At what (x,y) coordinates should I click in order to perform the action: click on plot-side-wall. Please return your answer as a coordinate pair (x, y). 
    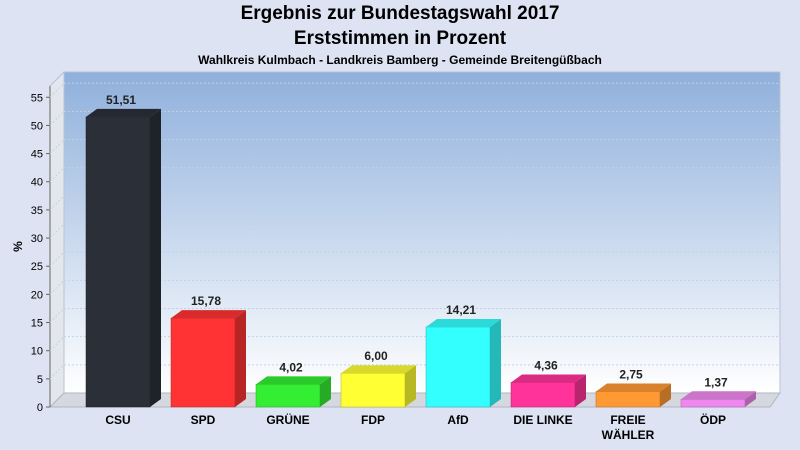
    Looking at the image, I should click on (57, 239).